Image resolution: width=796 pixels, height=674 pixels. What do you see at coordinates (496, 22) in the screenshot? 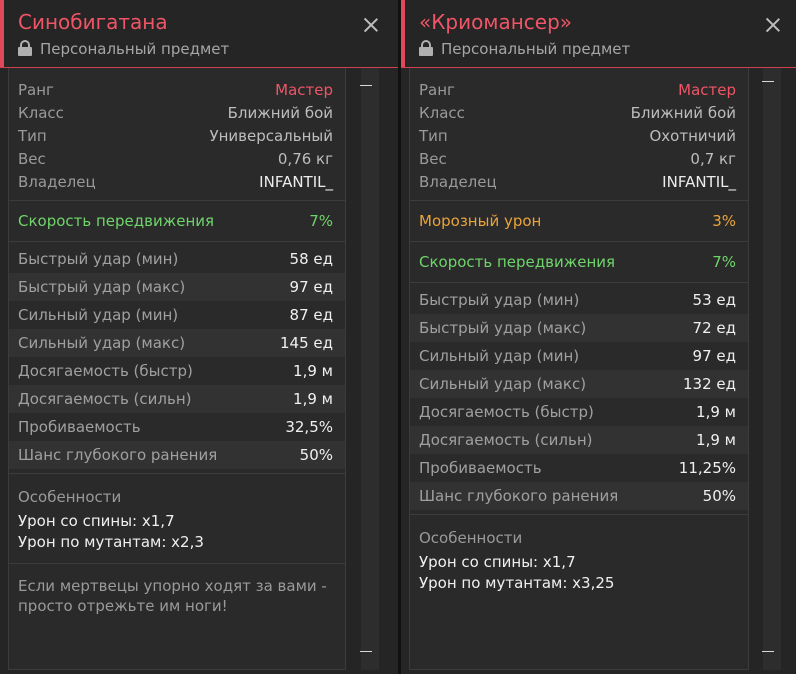
I see `item-title: «Криомансер»` at bounding box center [496, 22].